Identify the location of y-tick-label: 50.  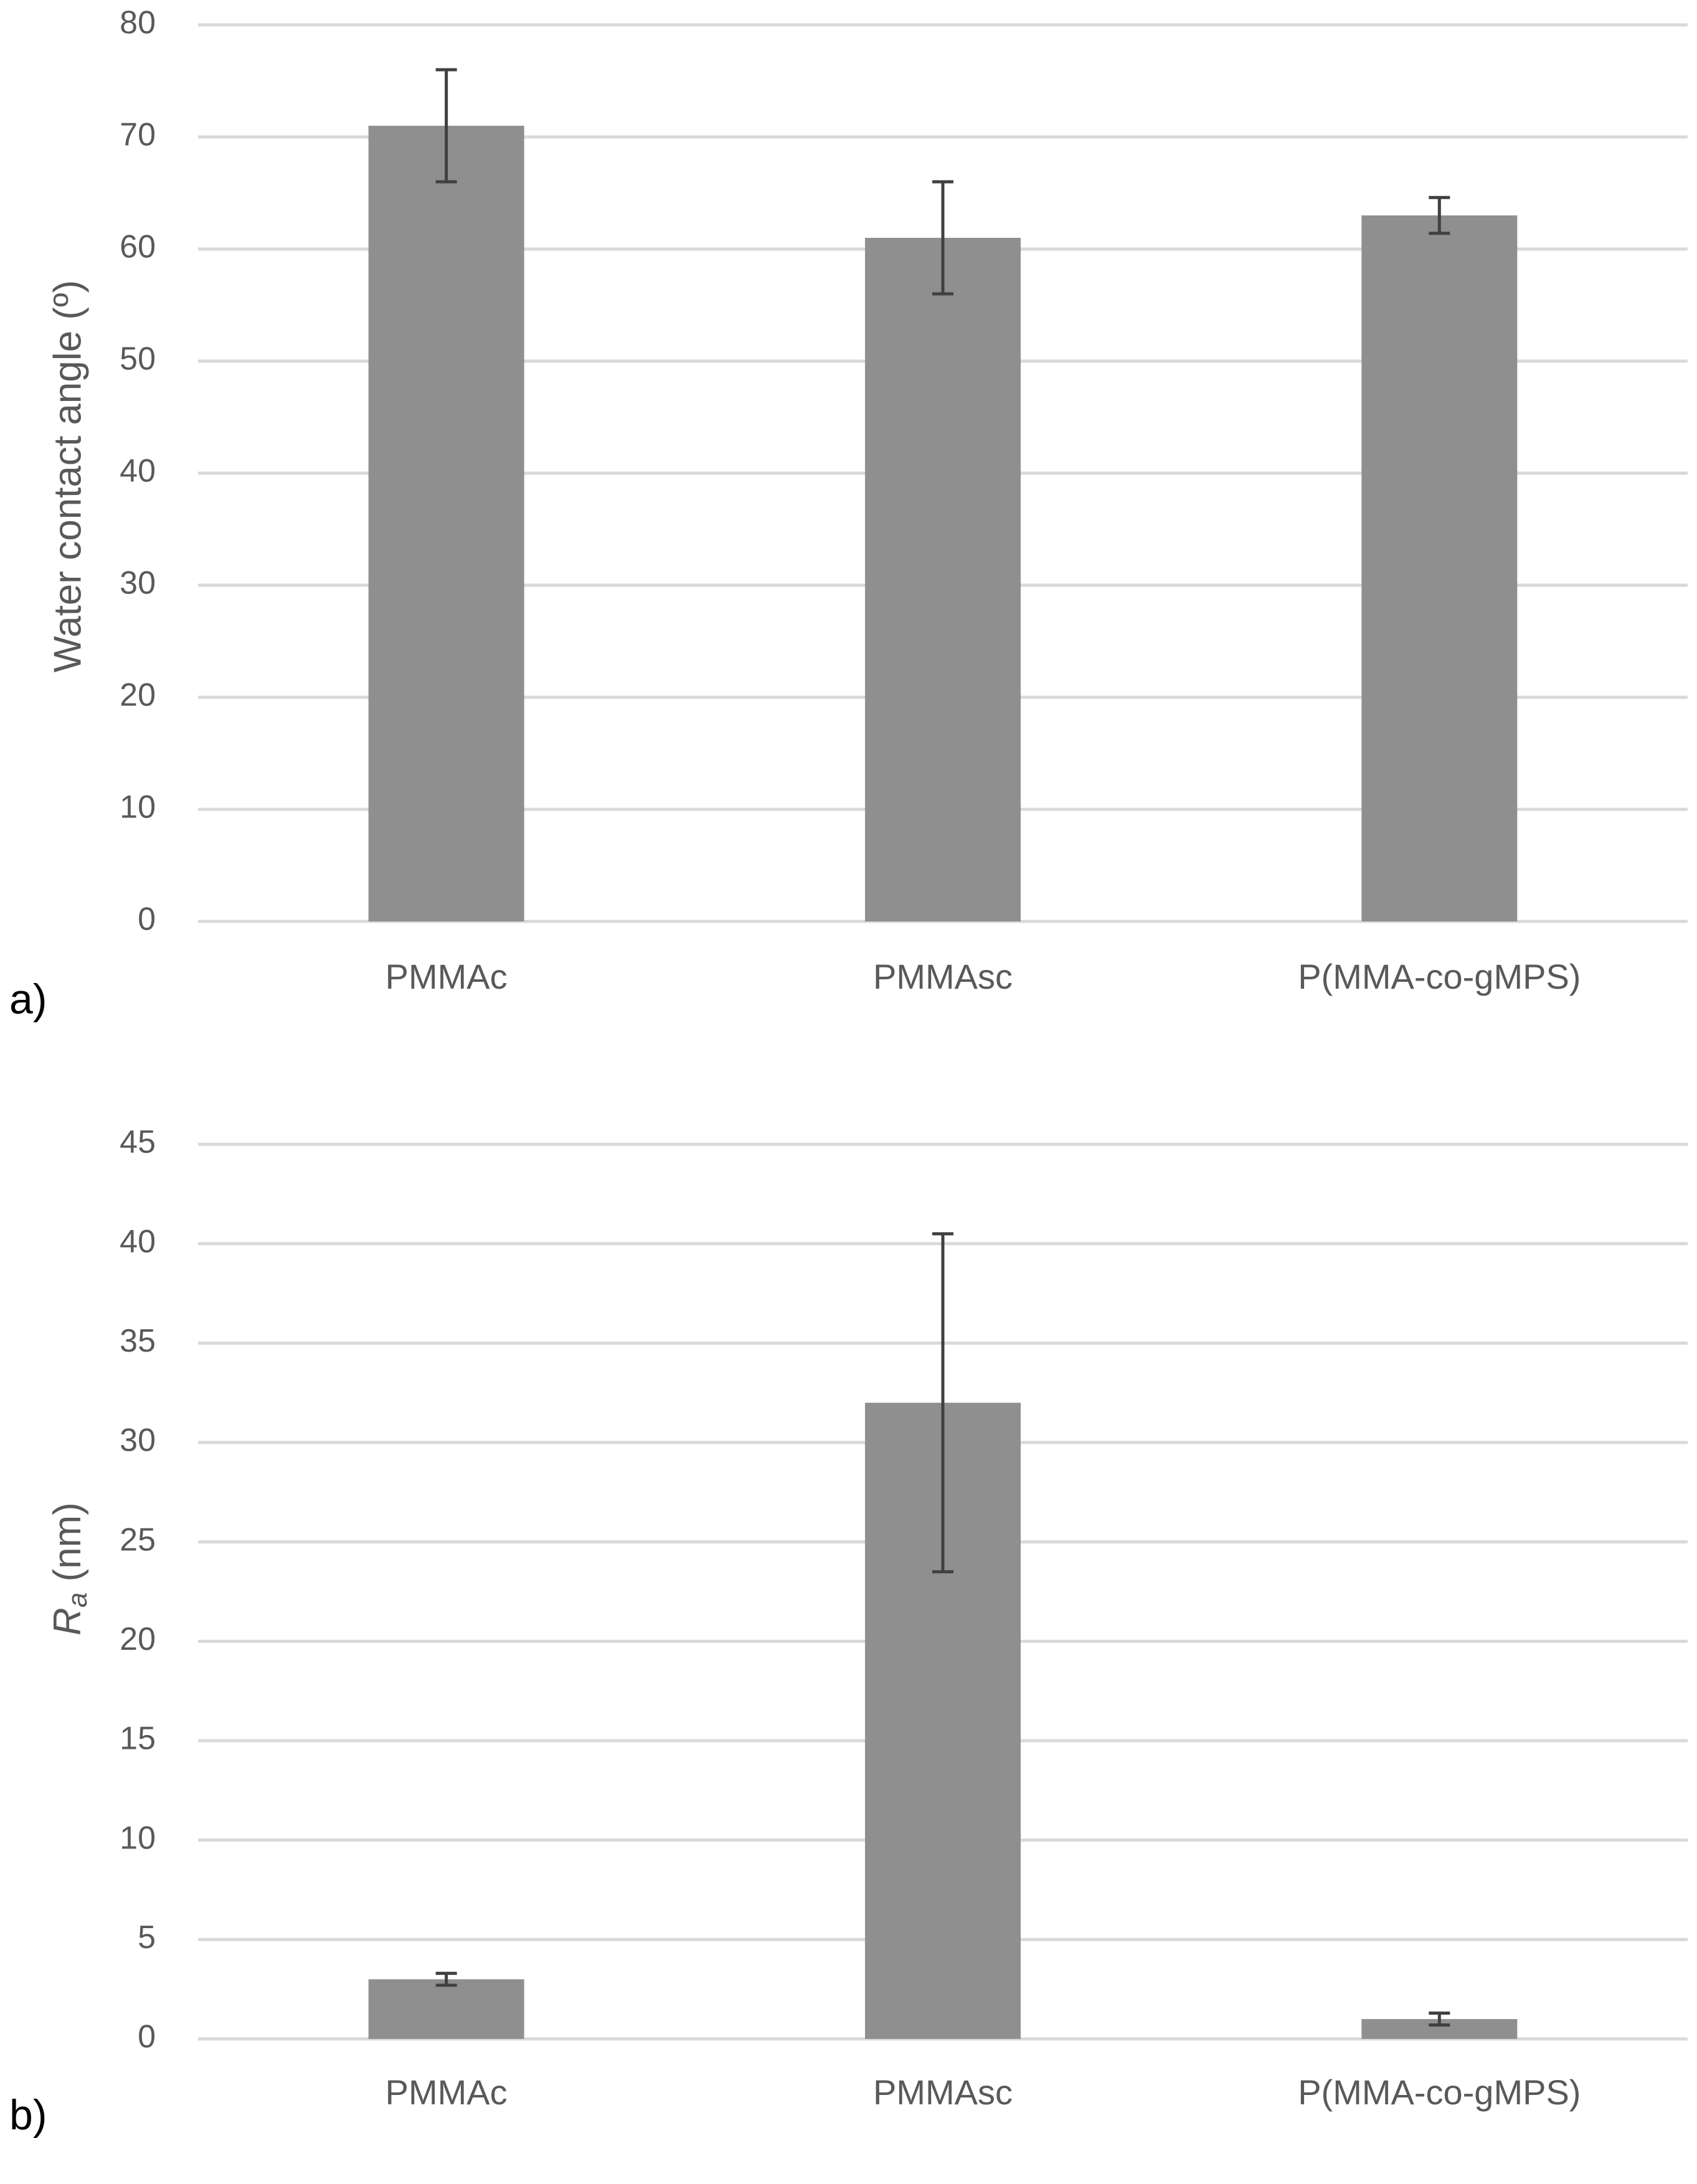
(138, 359).